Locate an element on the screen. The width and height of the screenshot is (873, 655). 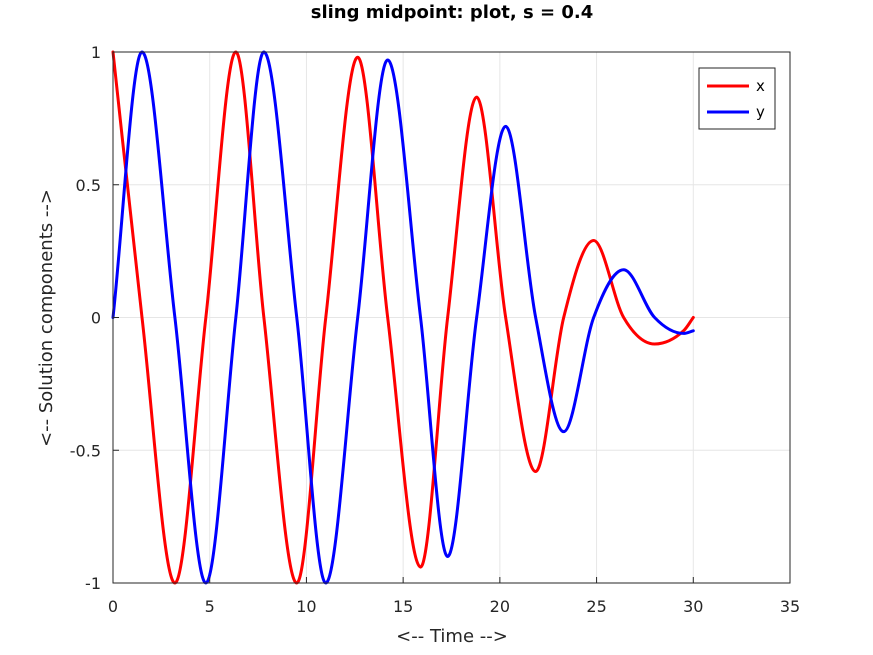
x-tick-label: 20 is located at coordinates (500, 606).